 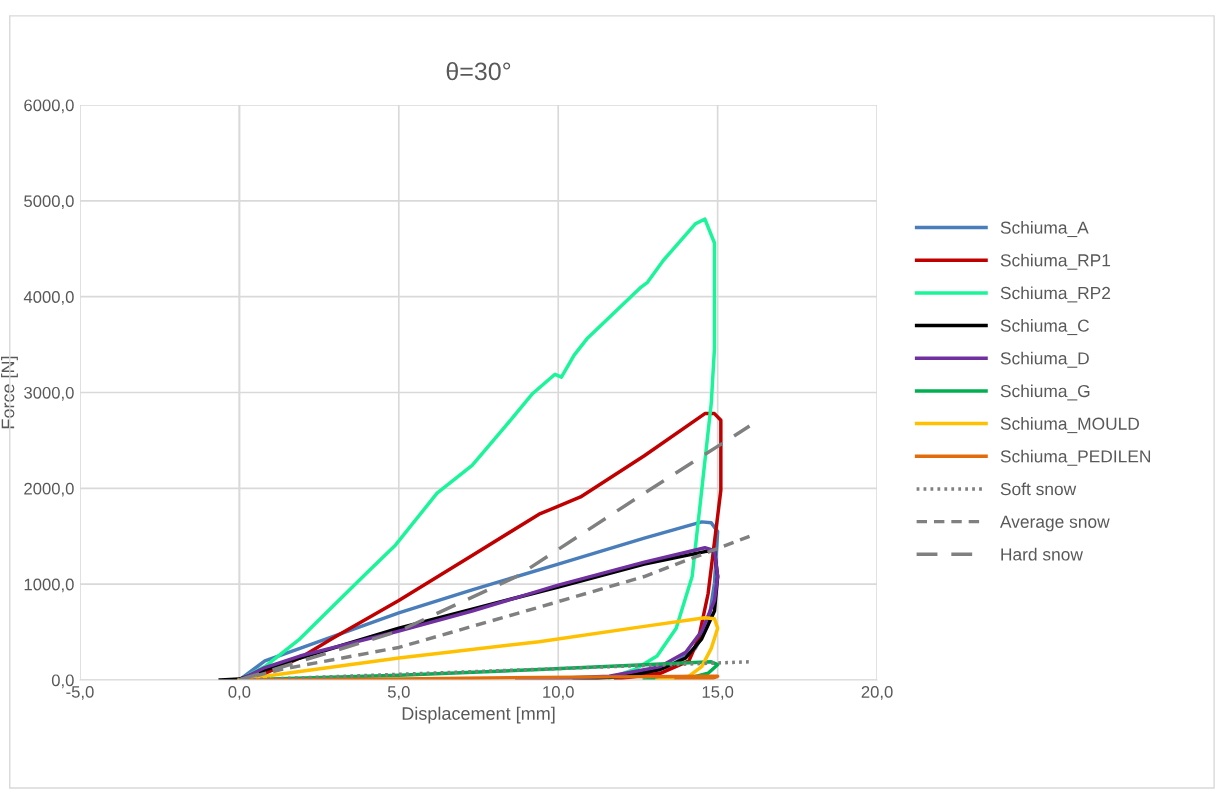 I want to click on legend-label: Schiuma_A, so click(x=1044, y=229).